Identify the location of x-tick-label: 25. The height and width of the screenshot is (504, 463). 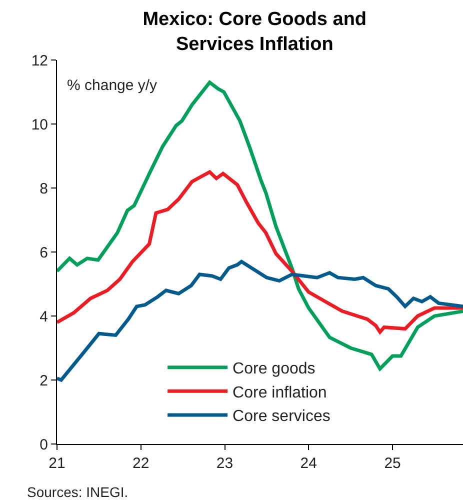
(392, 463).